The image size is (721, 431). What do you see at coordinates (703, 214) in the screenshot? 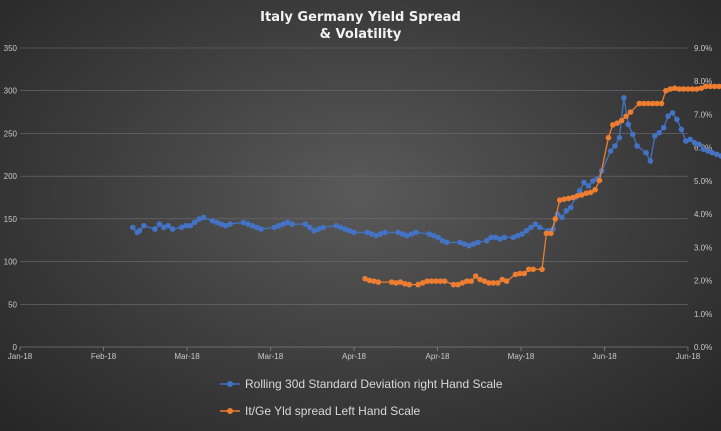
I see `y-right-tick-label: 4.0%` at bounding box center [703, 214].